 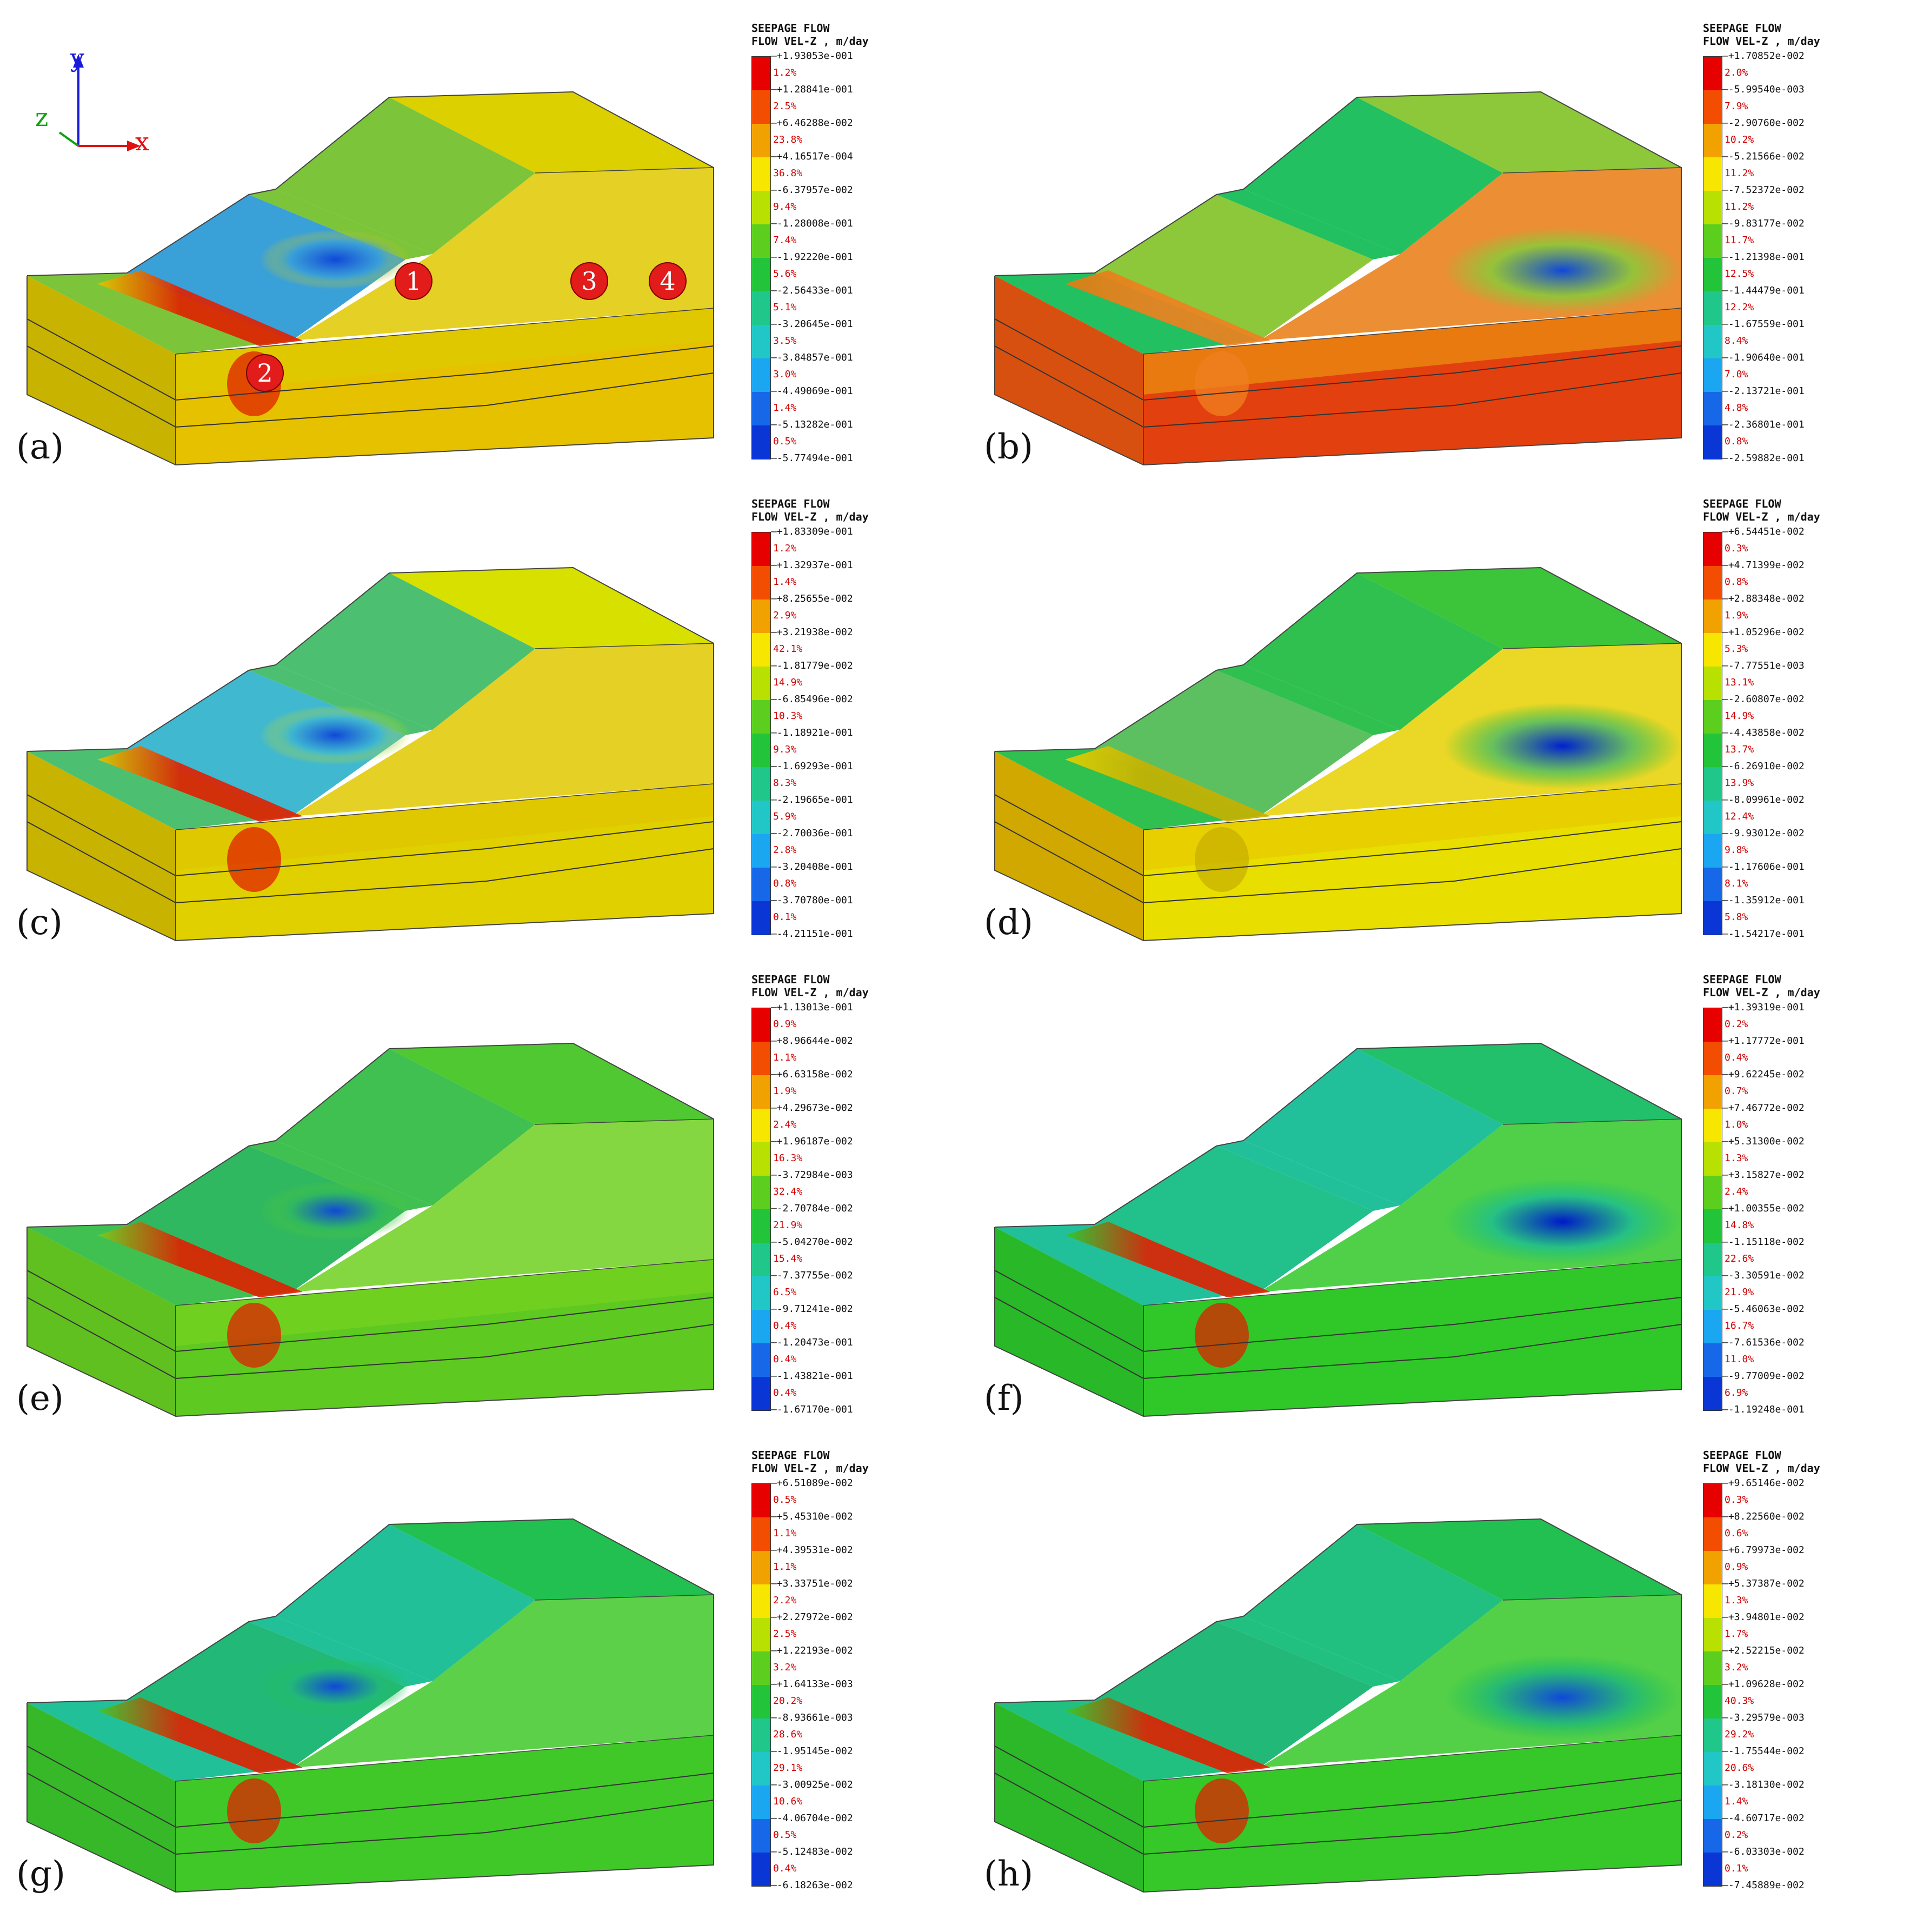 What do you see at coordinates (1764, 1684) in the screenshot?
I see `legend-value: —+1.09628e-002` at bounding box center [1764, 1684].